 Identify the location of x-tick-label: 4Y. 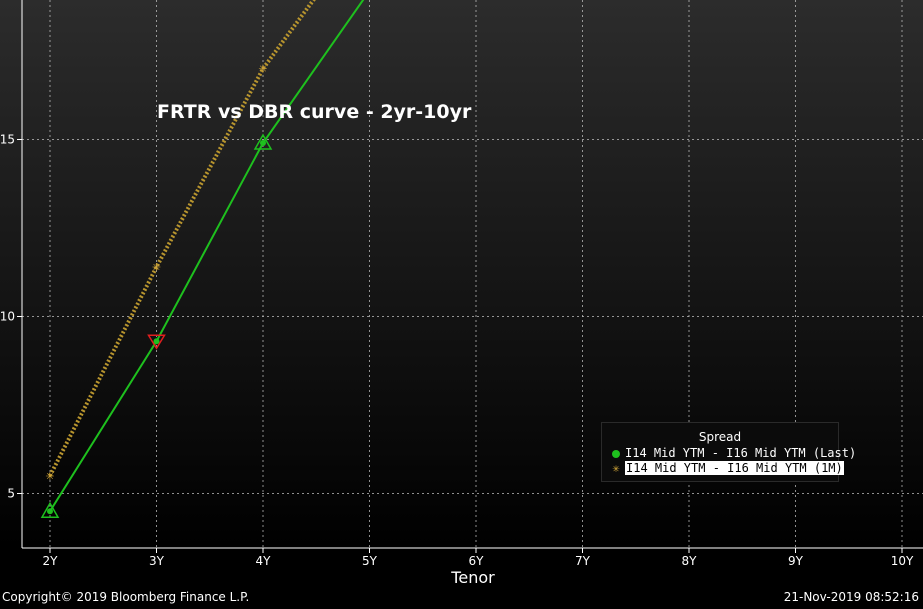
(264, 561).